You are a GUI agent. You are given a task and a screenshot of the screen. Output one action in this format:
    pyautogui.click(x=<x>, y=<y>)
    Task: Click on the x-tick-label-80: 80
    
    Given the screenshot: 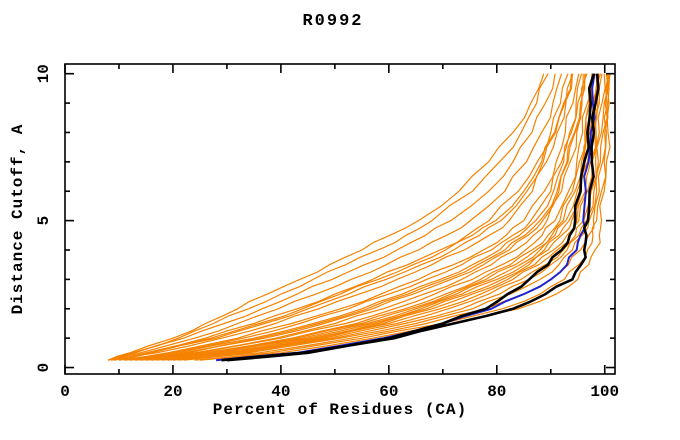 What is the action you would take?
    pyautogui.click(x=496, y=392)
    